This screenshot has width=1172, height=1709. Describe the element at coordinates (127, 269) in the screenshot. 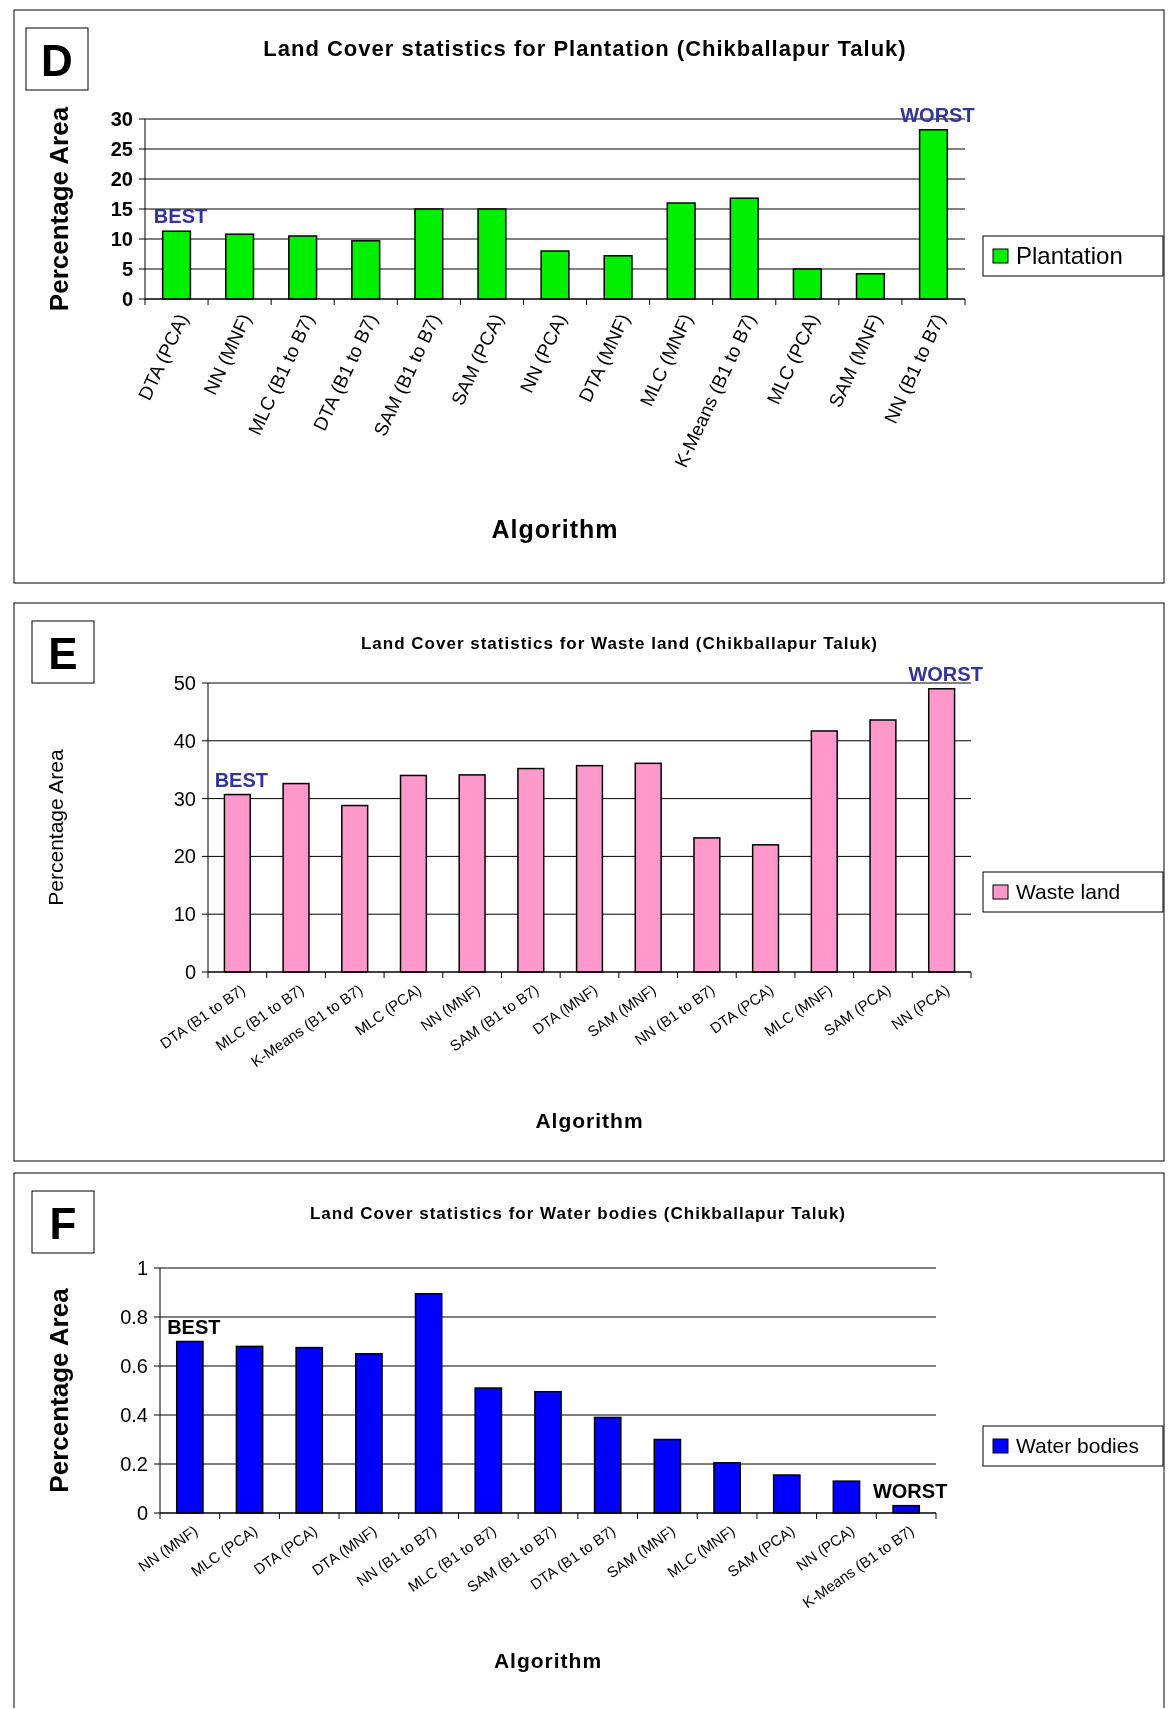

I see `y-tick-label: 5` at that location.